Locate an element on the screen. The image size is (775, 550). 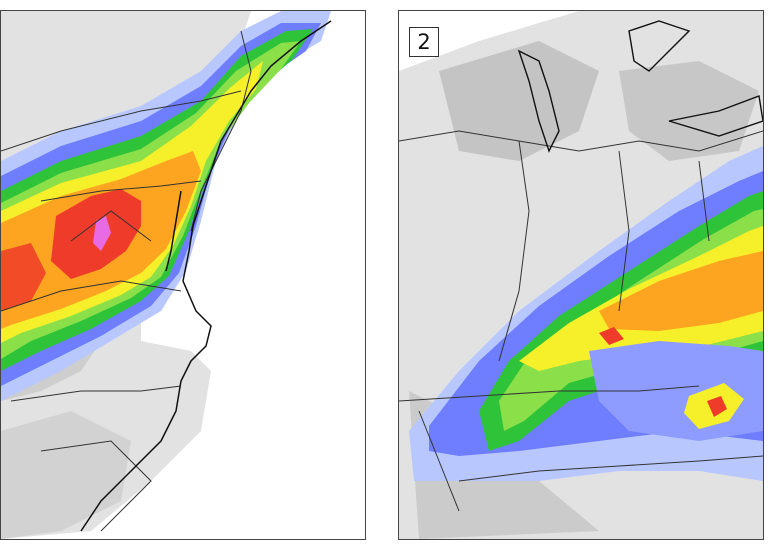
precip-cell-red is located at coordinates (717, 406).